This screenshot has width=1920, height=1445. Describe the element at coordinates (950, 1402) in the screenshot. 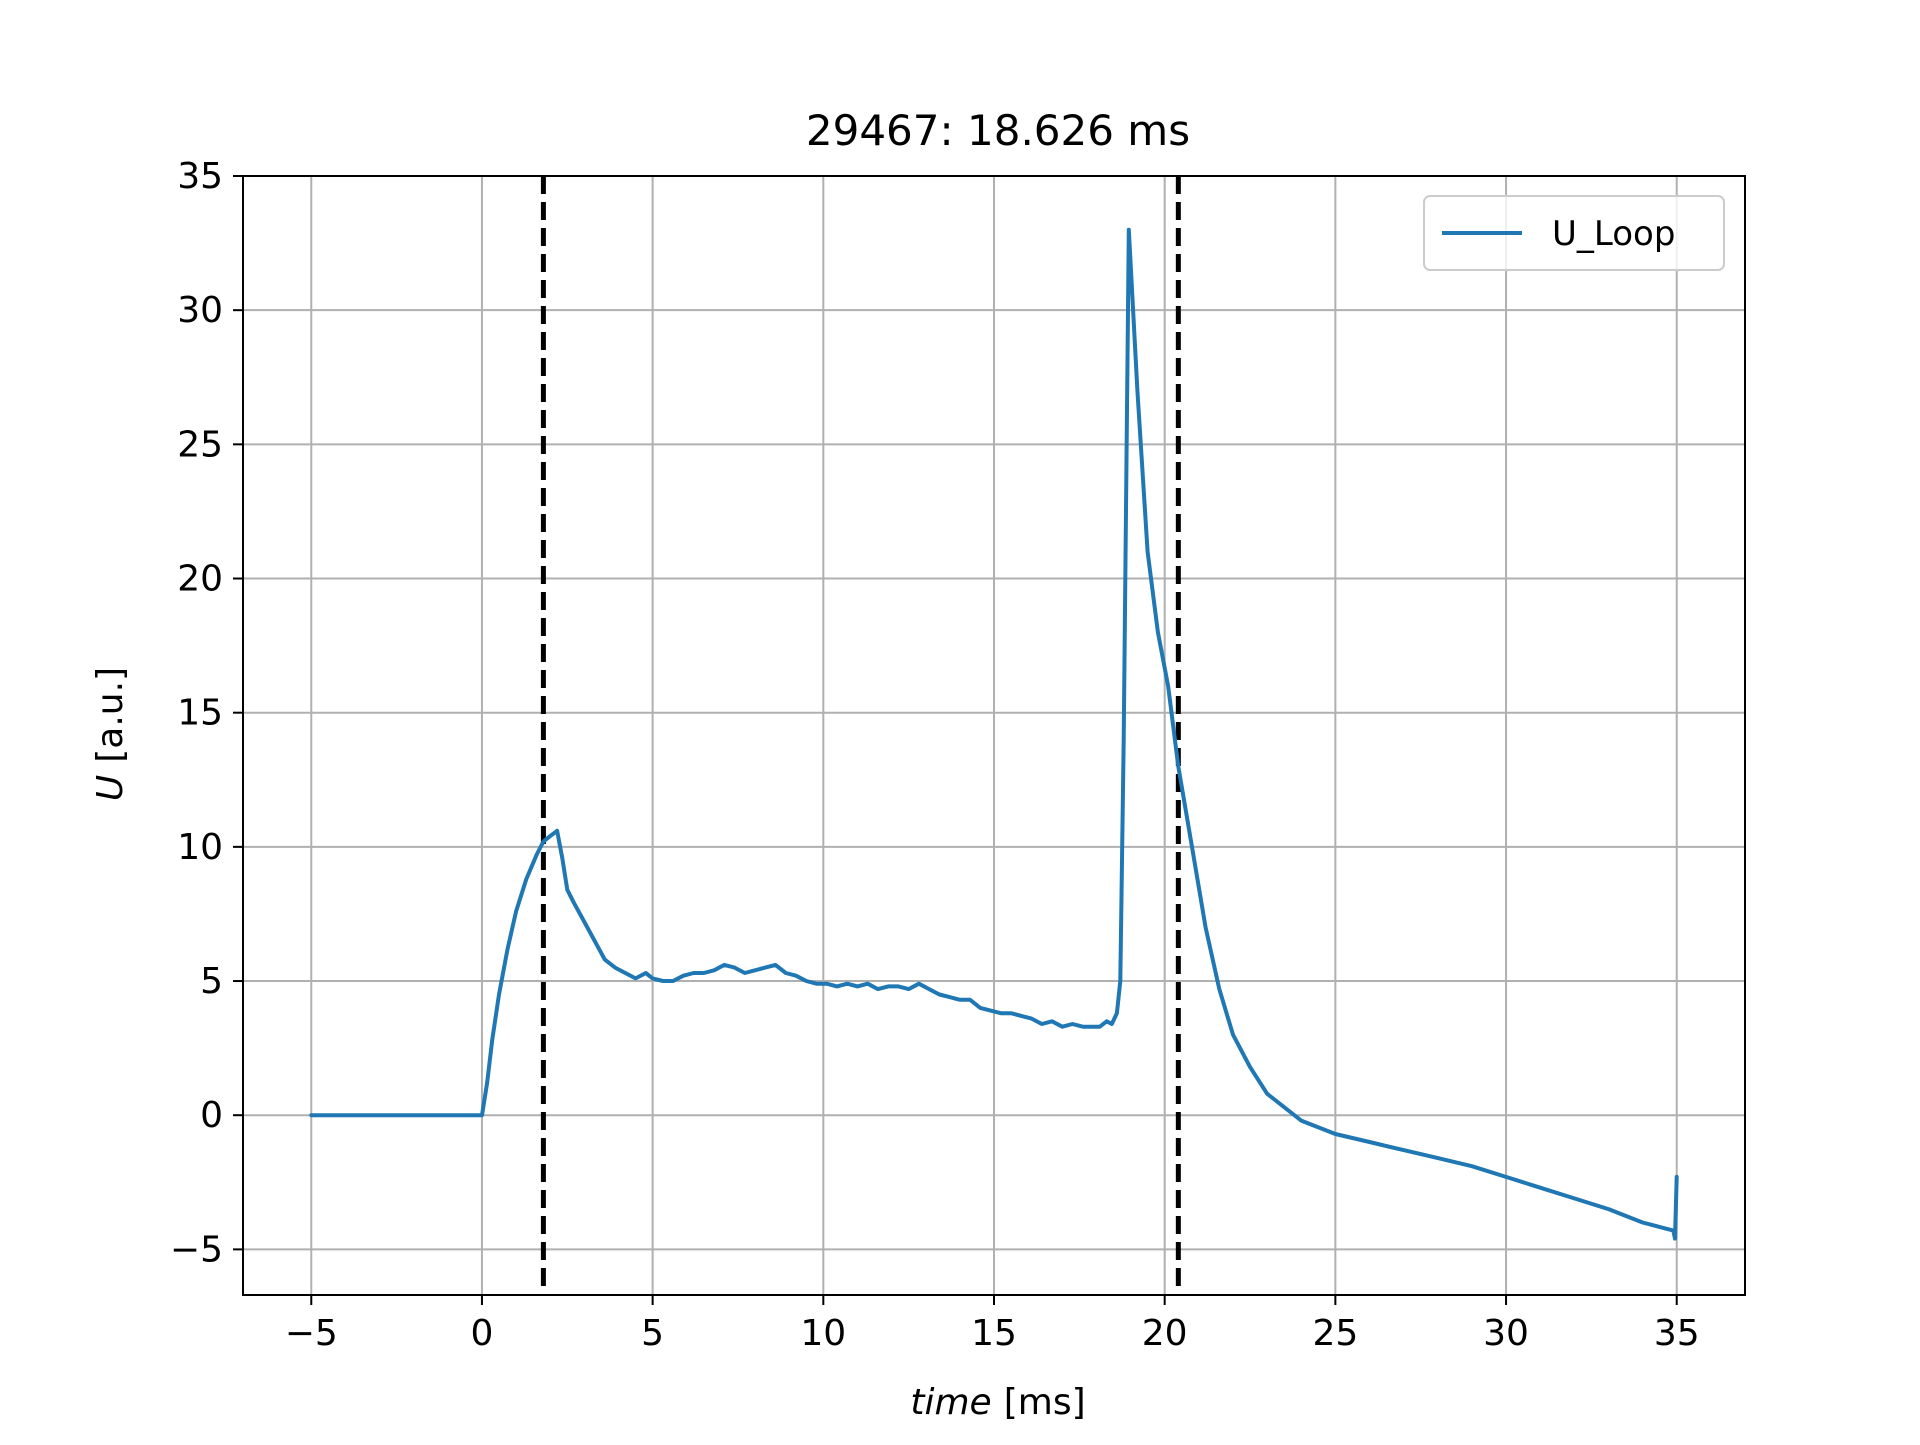

I see `x-axis-label-var: time` at that location.